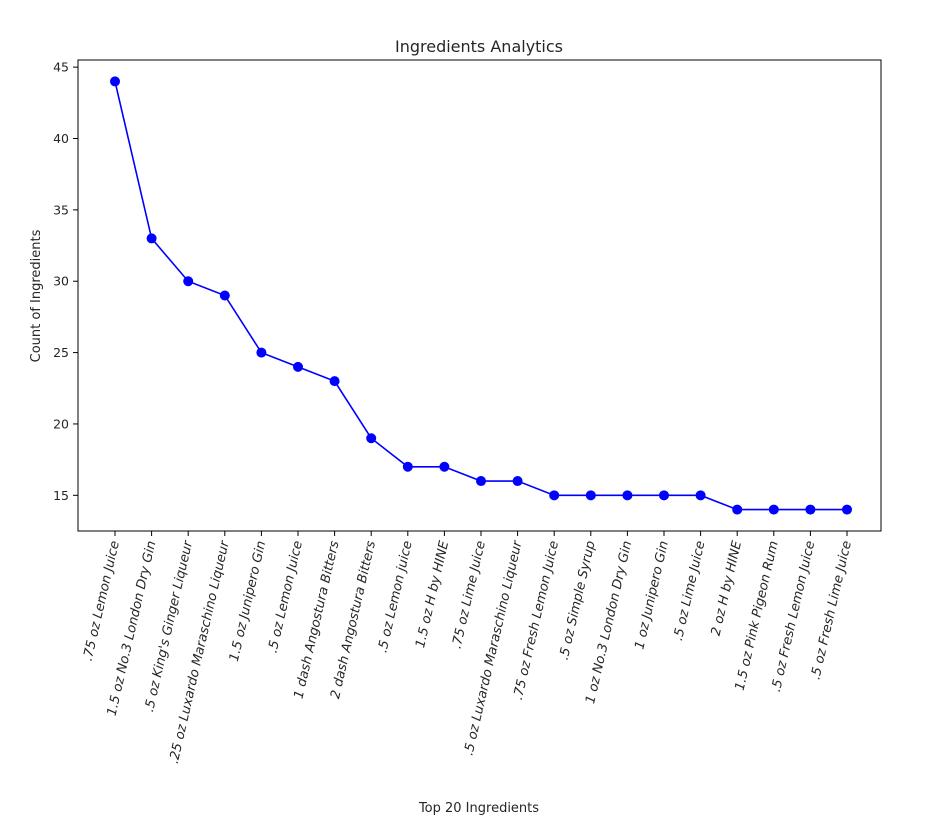 The height and width of the screenshot is (826, 948). Describe the element at coordinates (690, 591) in the screenshot. I see `x-tick-label: .5 oz Lime Juice` at that location.